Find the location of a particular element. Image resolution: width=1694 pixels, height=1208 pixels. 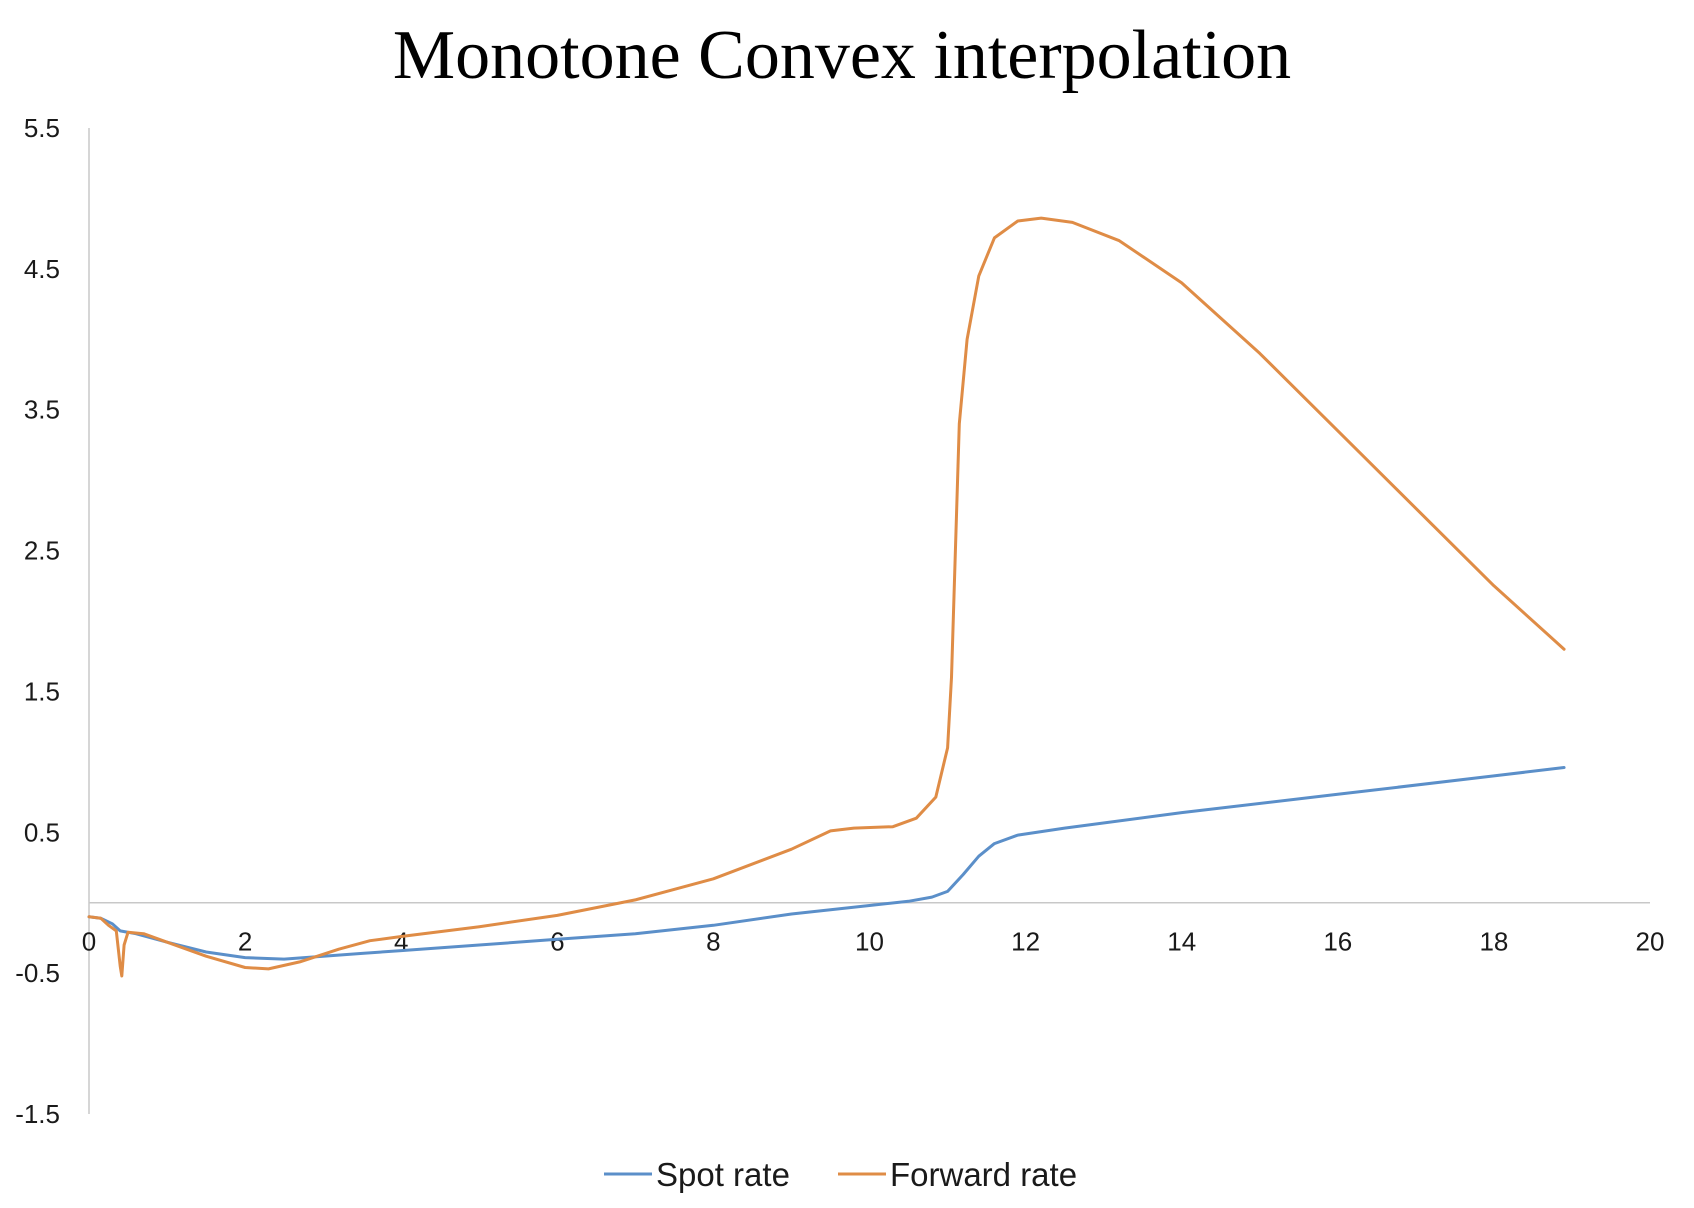

y-tick-label: -1.5 is located at coordinates (37, 1114).